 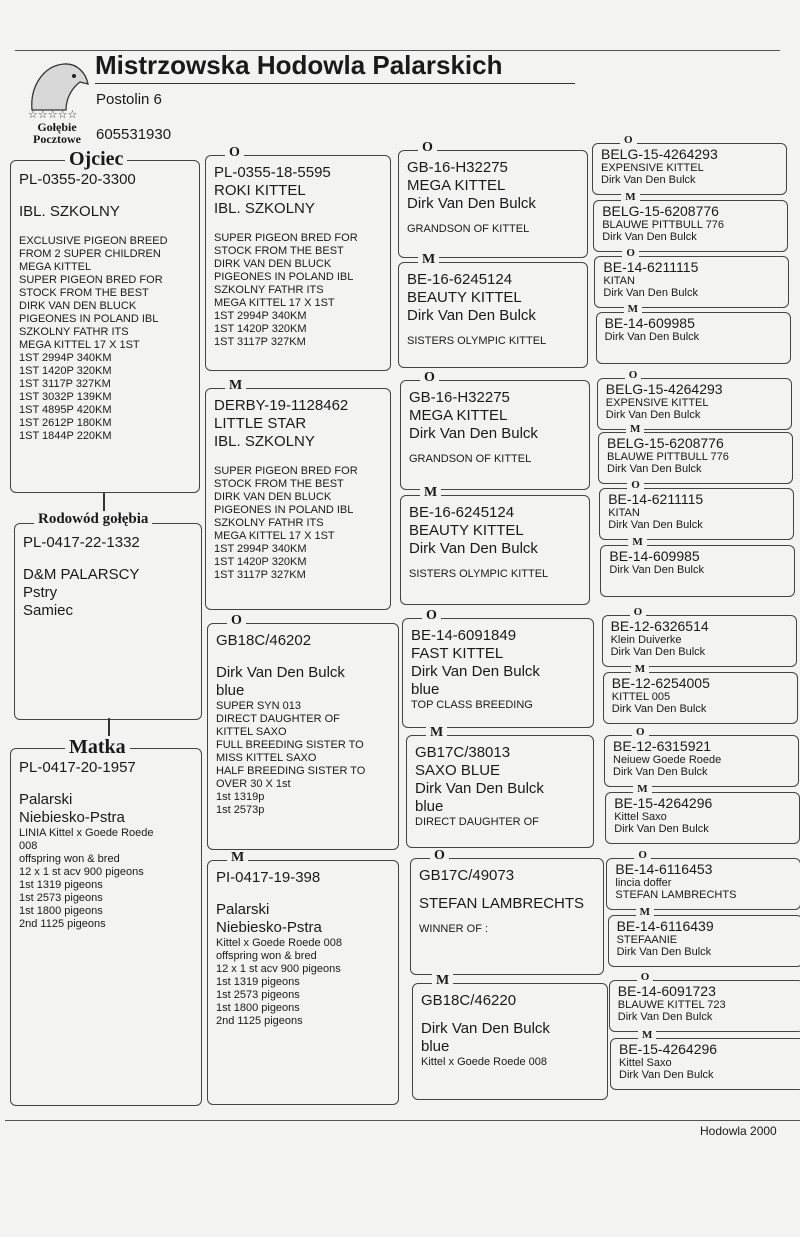 I want to click on pedigree-box: BE-14-6116439 STEFAANIE Dirk Van Den Bulck, so click(x=703, y=941).